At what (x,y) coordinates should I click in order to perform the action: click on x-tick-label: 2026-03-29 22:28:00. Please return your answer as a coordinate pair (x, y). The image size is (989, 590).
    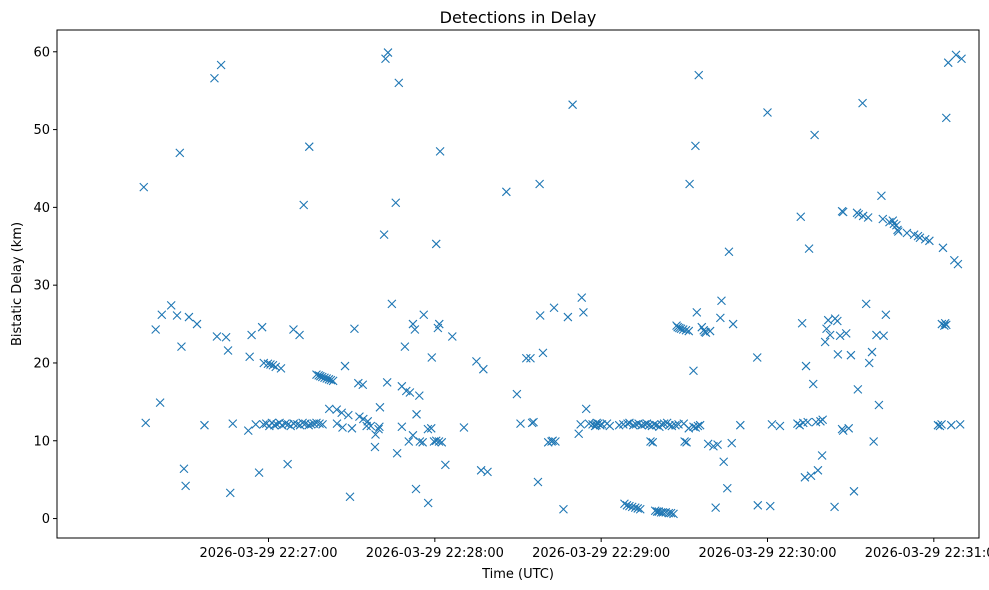
    Looking at the image, I should click on (435, 553).